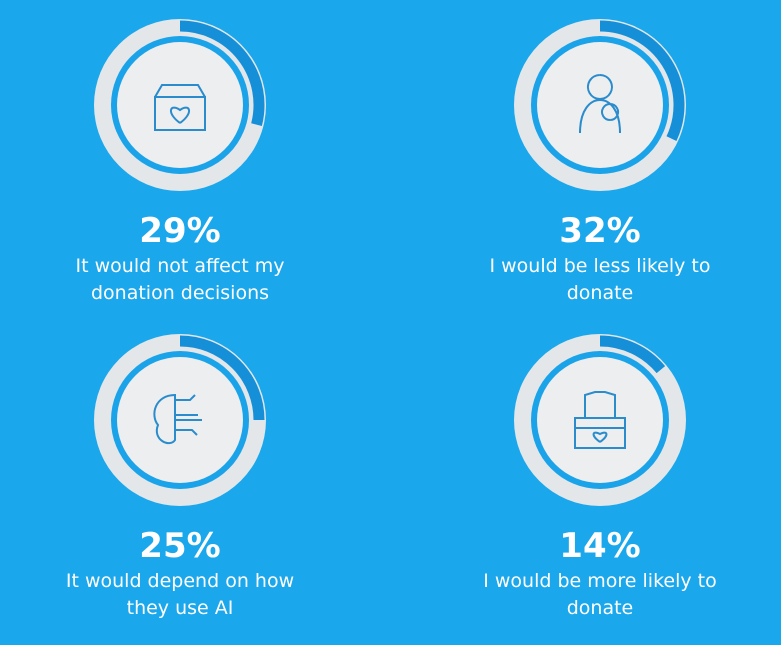 This screenshot has width=781, height=645. I want to click on category-label: I would be less likely to donate, so click(600, 279).